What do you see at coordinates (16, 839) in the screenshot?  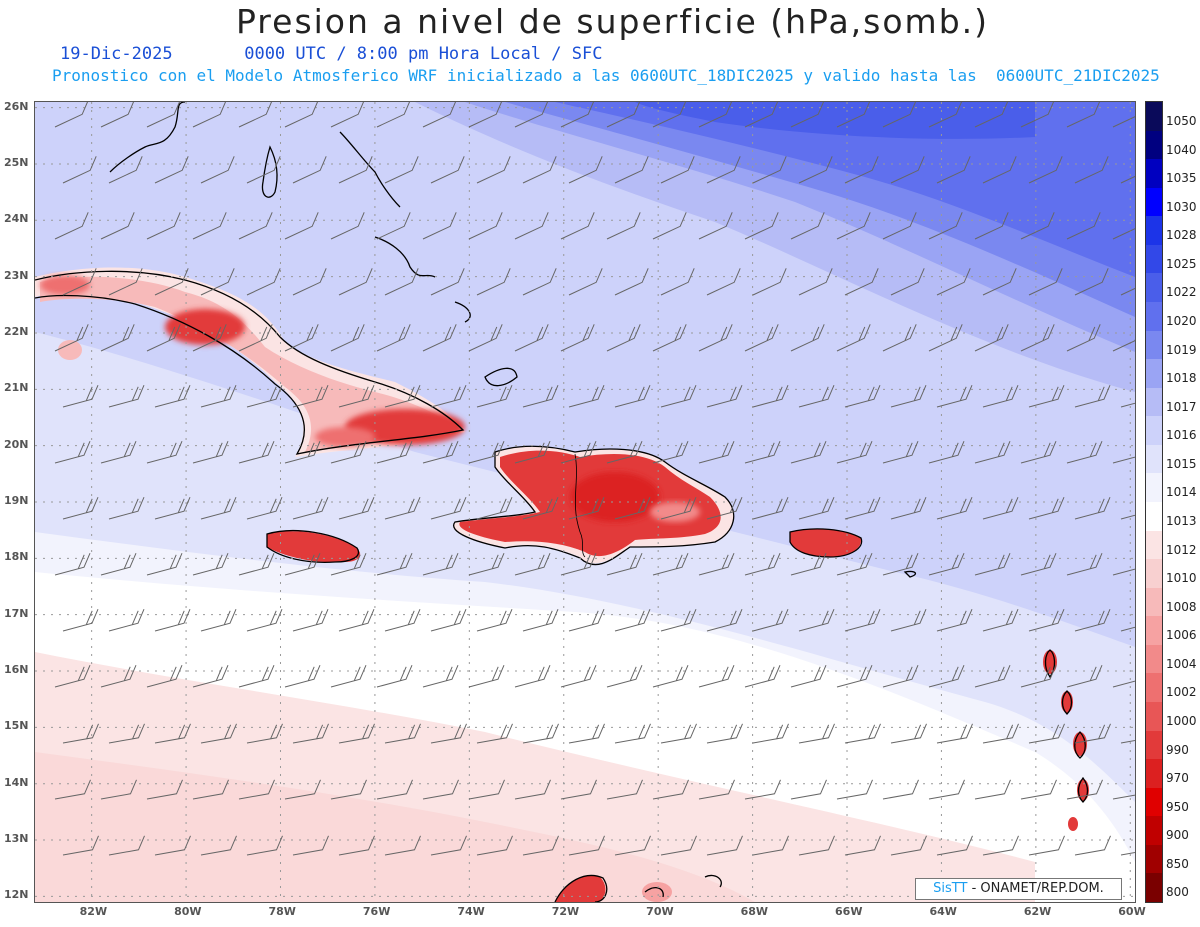 I see `latitude-label: 13N` at bounding box center [16, 839].